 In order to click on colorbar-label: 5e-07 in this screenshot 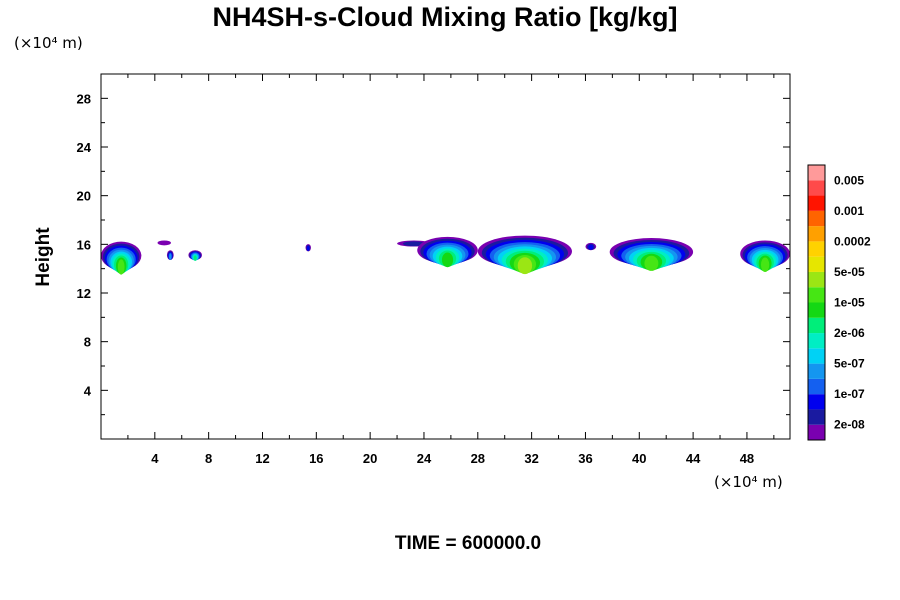, I will do `click(849, 364)`.